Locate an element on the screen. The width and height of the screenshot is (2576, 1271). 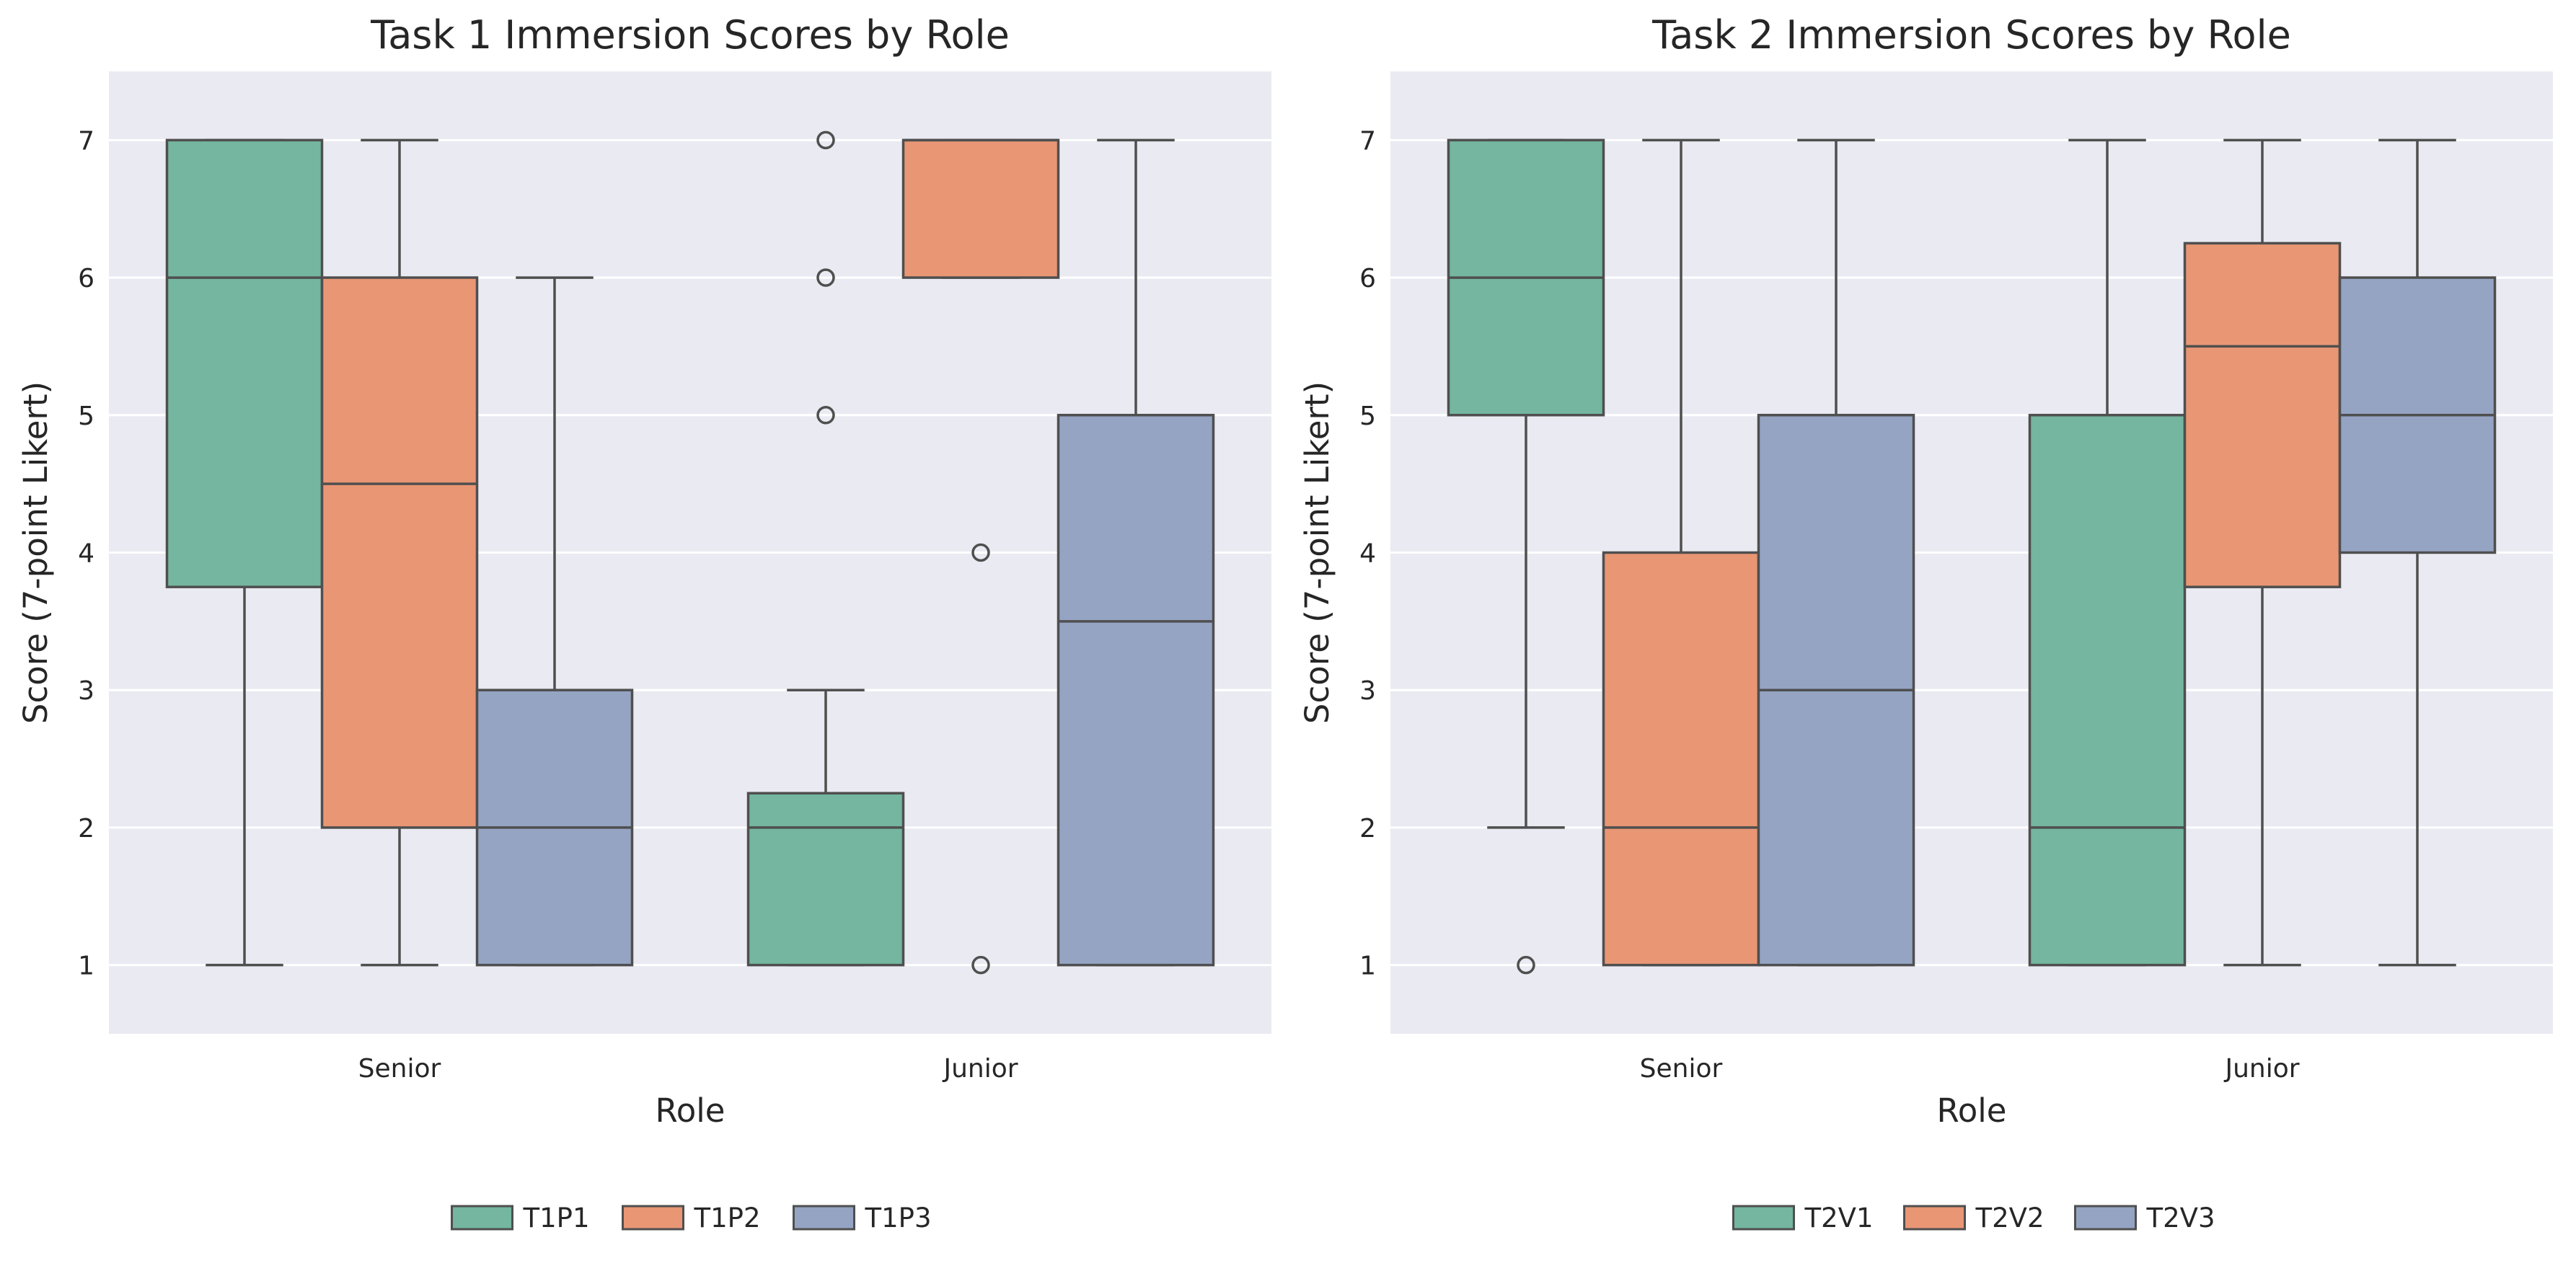
legend-item-t1p2: T1P2 is located at coordinates (691, 1218).